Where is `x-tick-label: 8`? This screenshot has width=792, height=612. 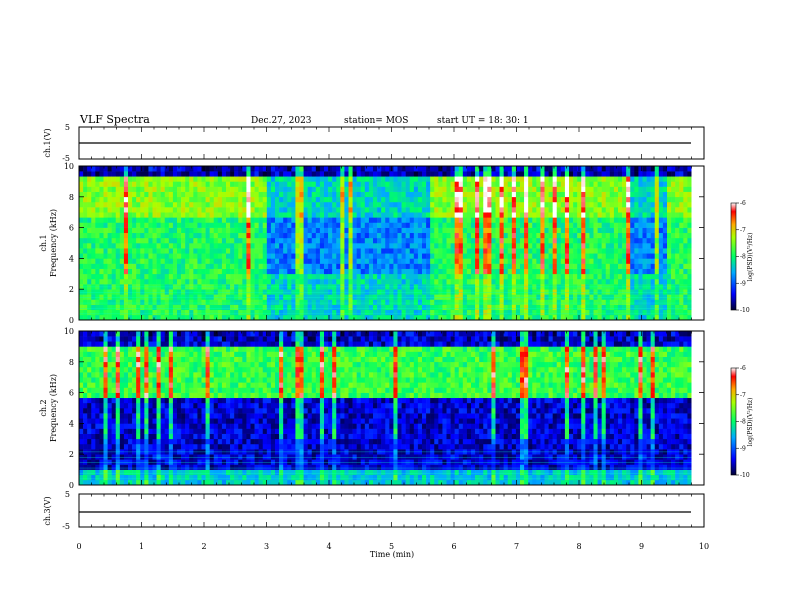
x-tick-label: 8 is located at coordinates (578, 546).